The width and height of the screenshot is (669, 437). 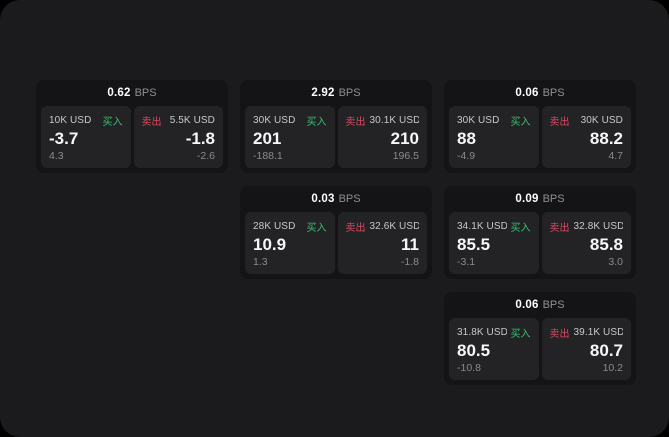 I want to click on bps-value: 0.62, so click(x=119, y=93).